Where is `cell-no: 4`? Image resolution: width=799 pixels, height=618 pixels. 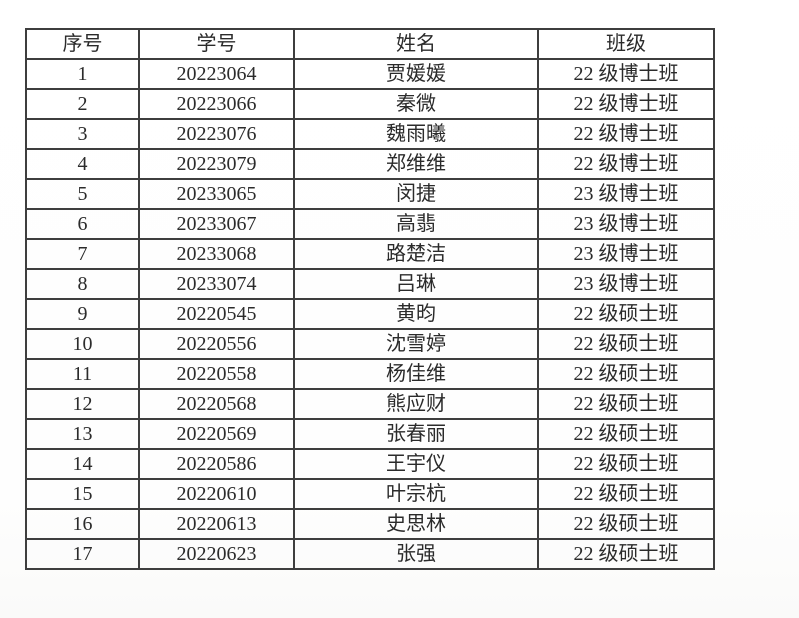
cell-no: 4 is located at coordinates (82, 164).